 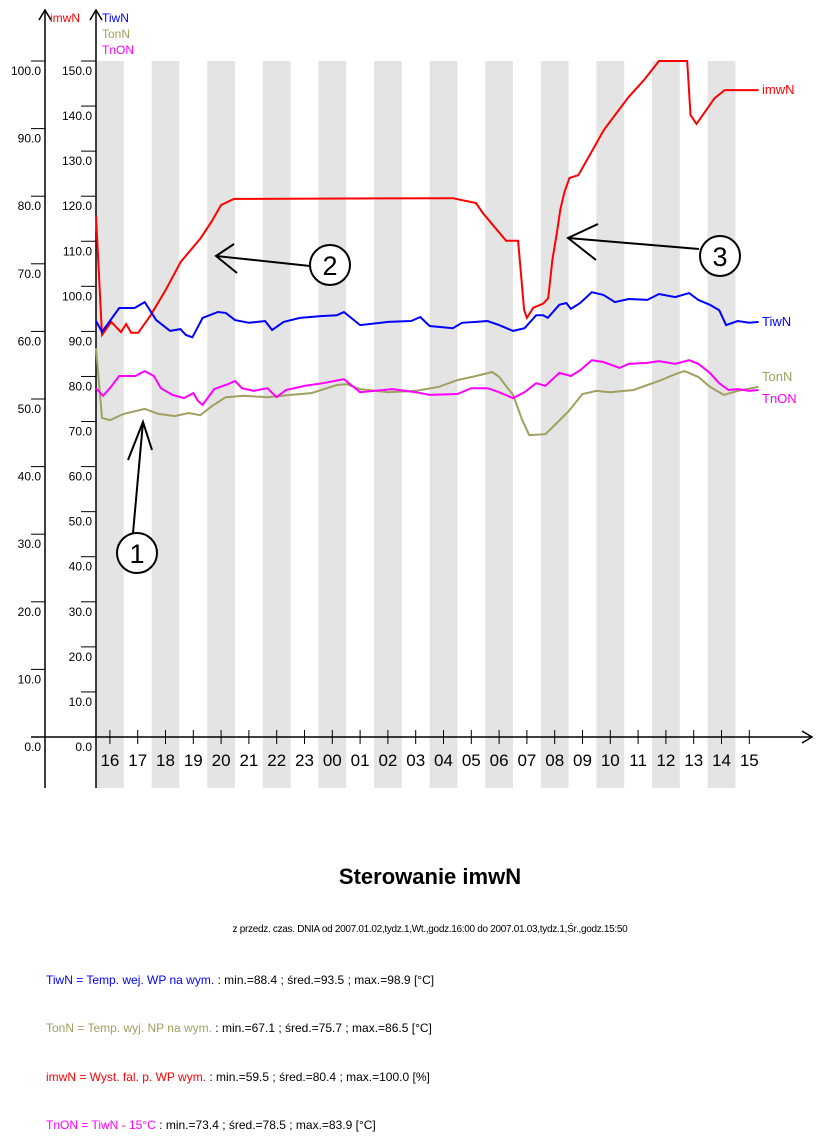 What do you see at coordinates (582, 760) in the screenshot?
I see `x-tick-label: 09` at bounding box center [582, 760].